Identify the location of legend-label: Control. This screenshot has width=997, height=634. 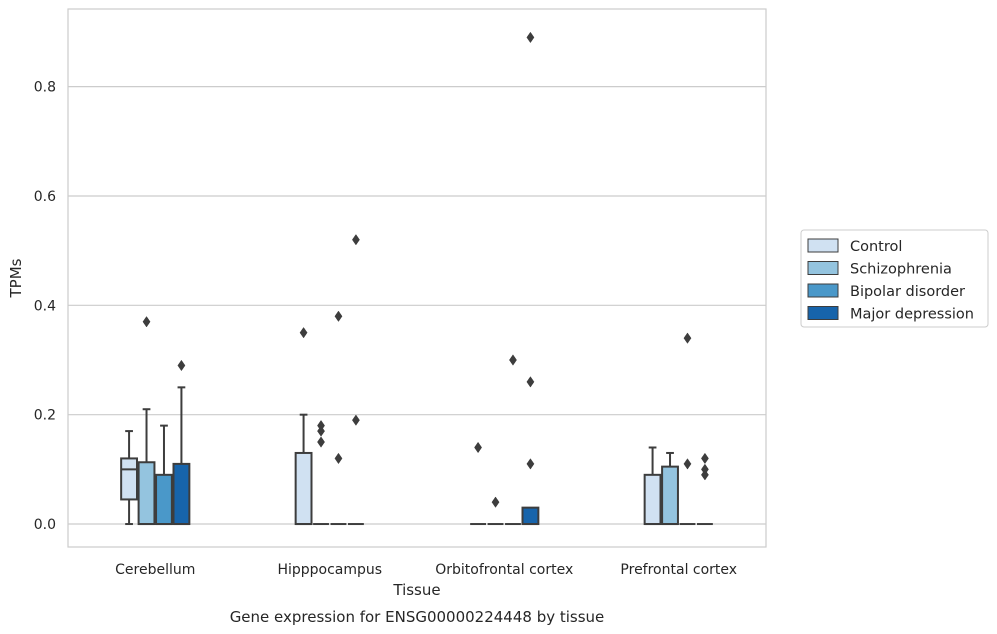
(876, 247).